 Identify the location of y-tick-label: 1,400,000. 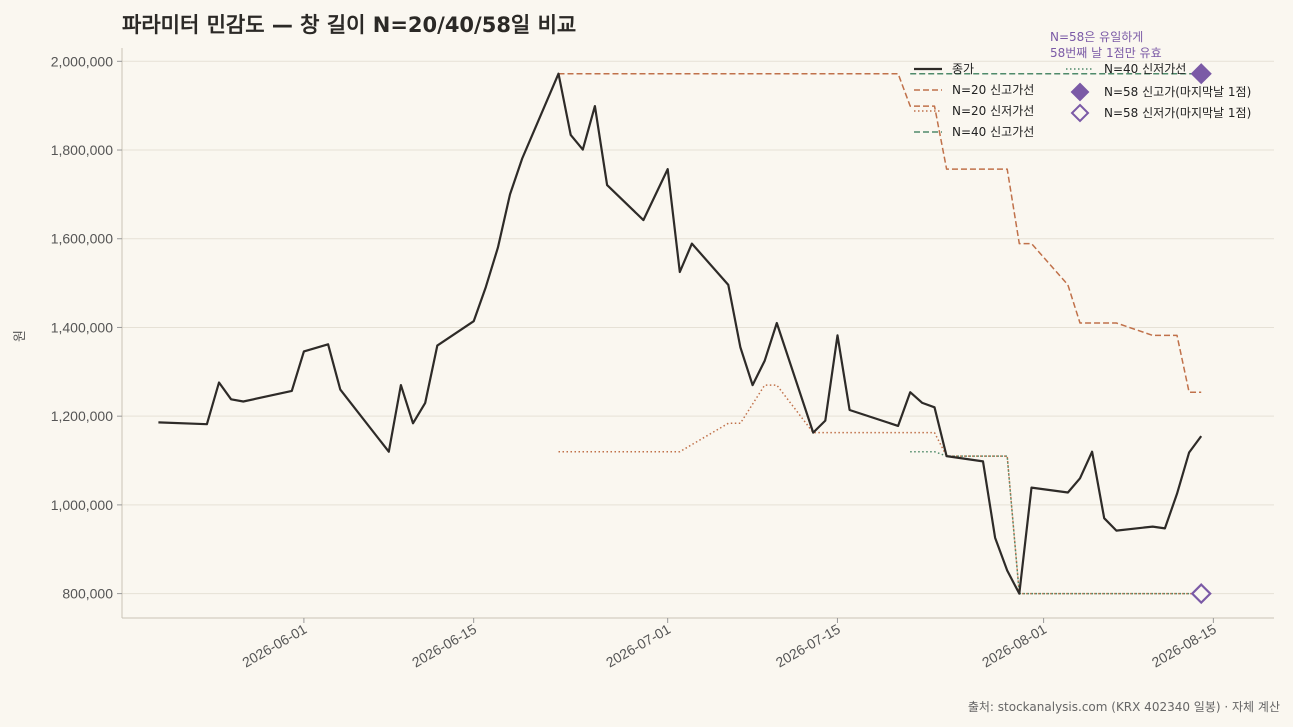
(82, 327).